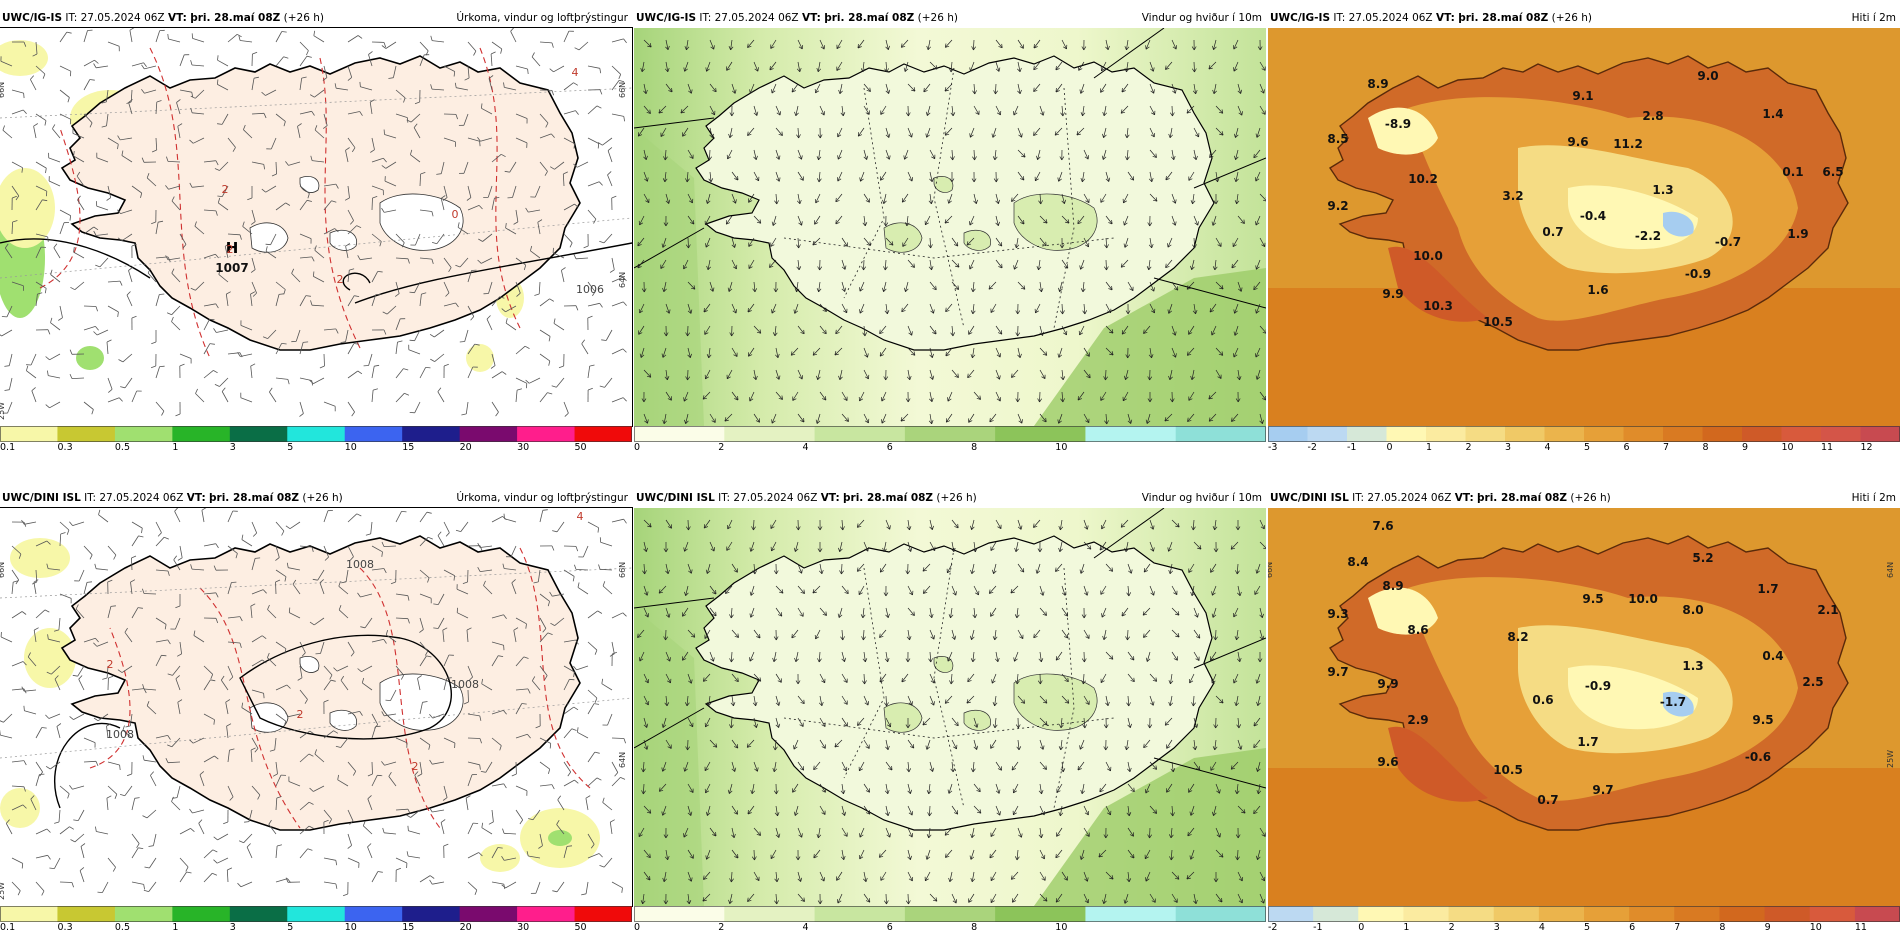  What do you see at coordinates (949, 678) in the screenshot?
I see `region-border` at bounding box center [949, 678].